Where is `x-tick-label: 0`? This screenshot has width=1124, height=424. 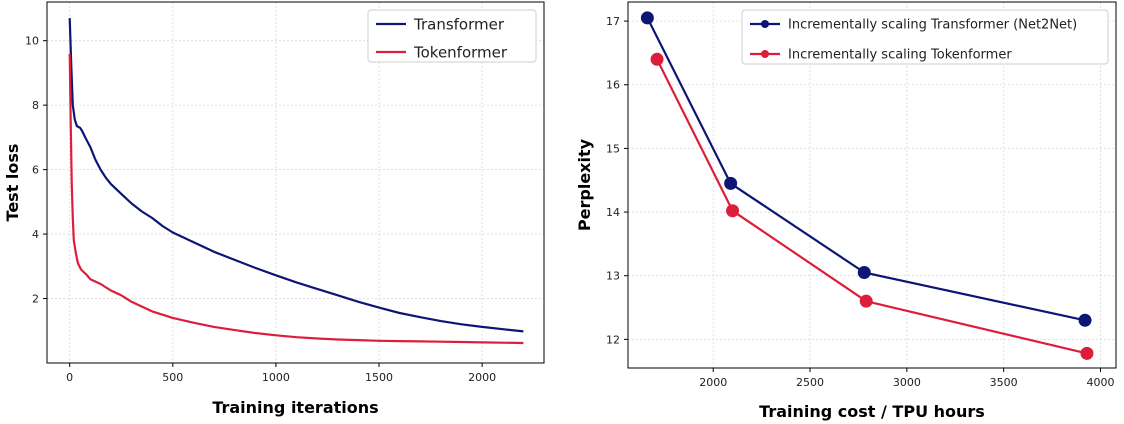 x-tick-label: 0 is located at coordinates (69, 377).